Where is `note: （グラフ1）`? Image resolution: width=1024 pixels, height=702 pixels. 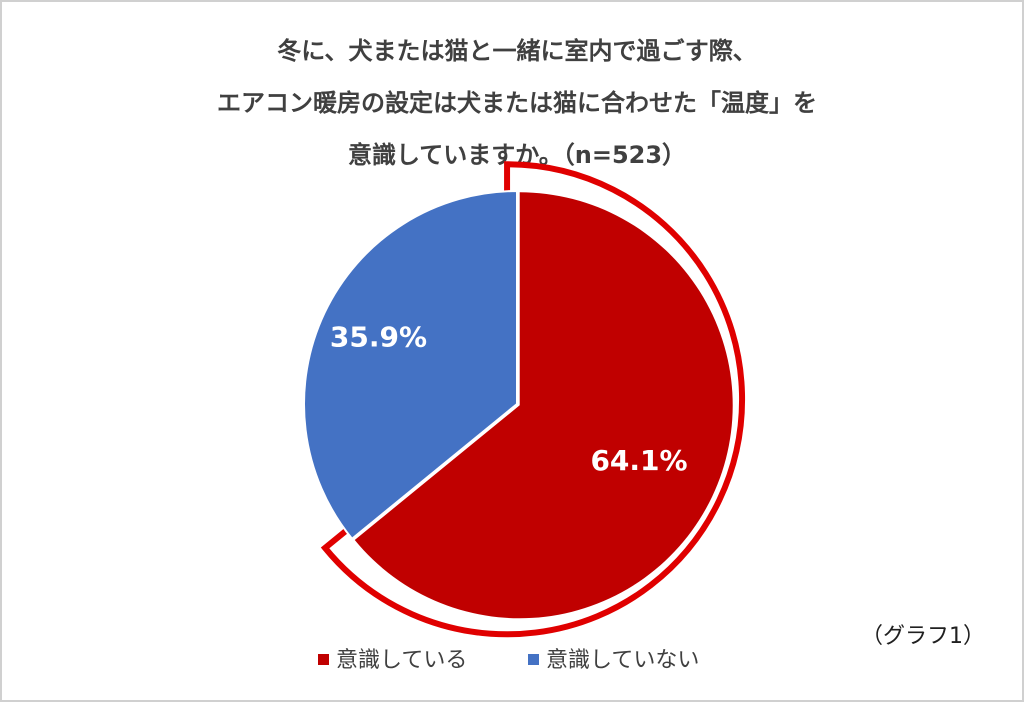 note: （グラフ1） is located at coordinates (923, 636).